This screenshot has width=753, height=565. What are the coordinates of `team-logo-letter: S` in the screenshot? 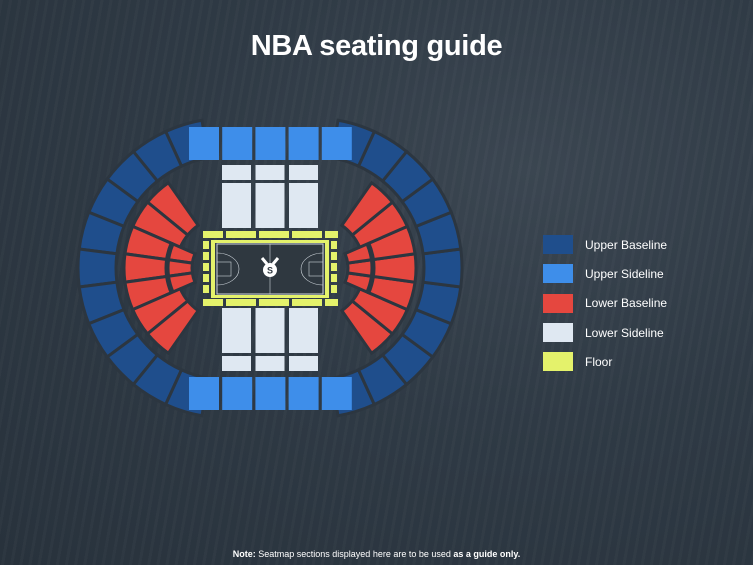 It's located at (270, 271).